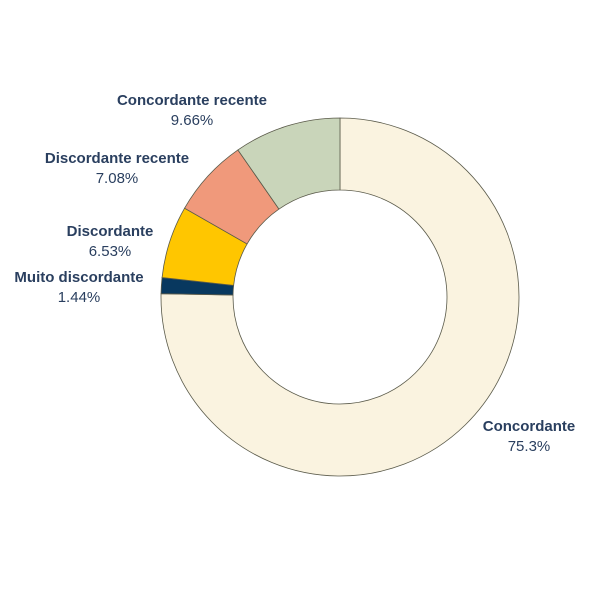  Describe the element at coordinates (529, 426) in the screenshot. I see `slice-label-concordante: Concordante` at that location.